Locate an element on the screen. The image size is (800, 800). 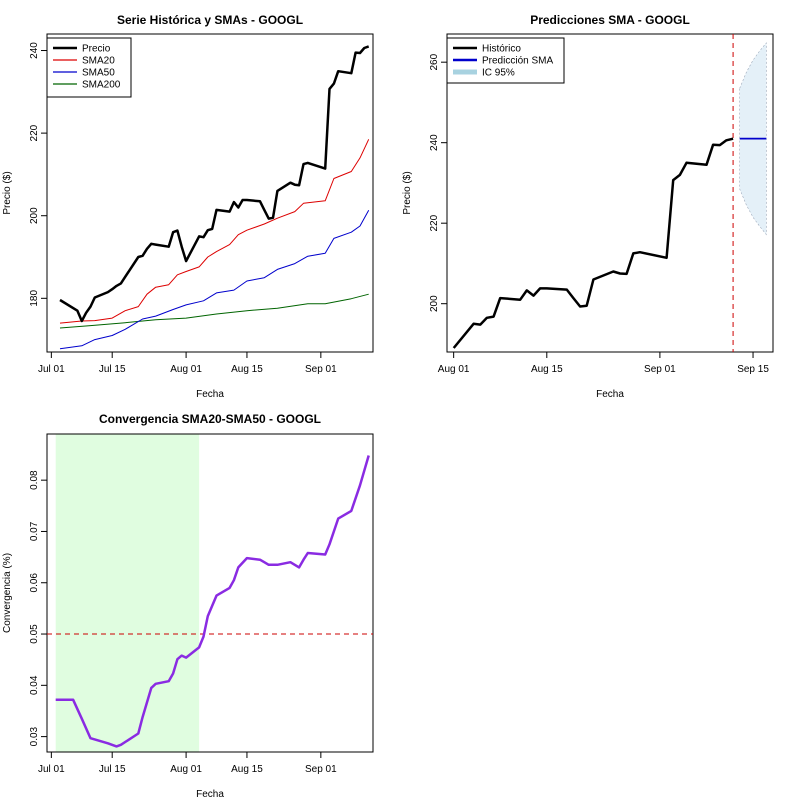
series-line-convergencia is located at coordinates (212, 601).